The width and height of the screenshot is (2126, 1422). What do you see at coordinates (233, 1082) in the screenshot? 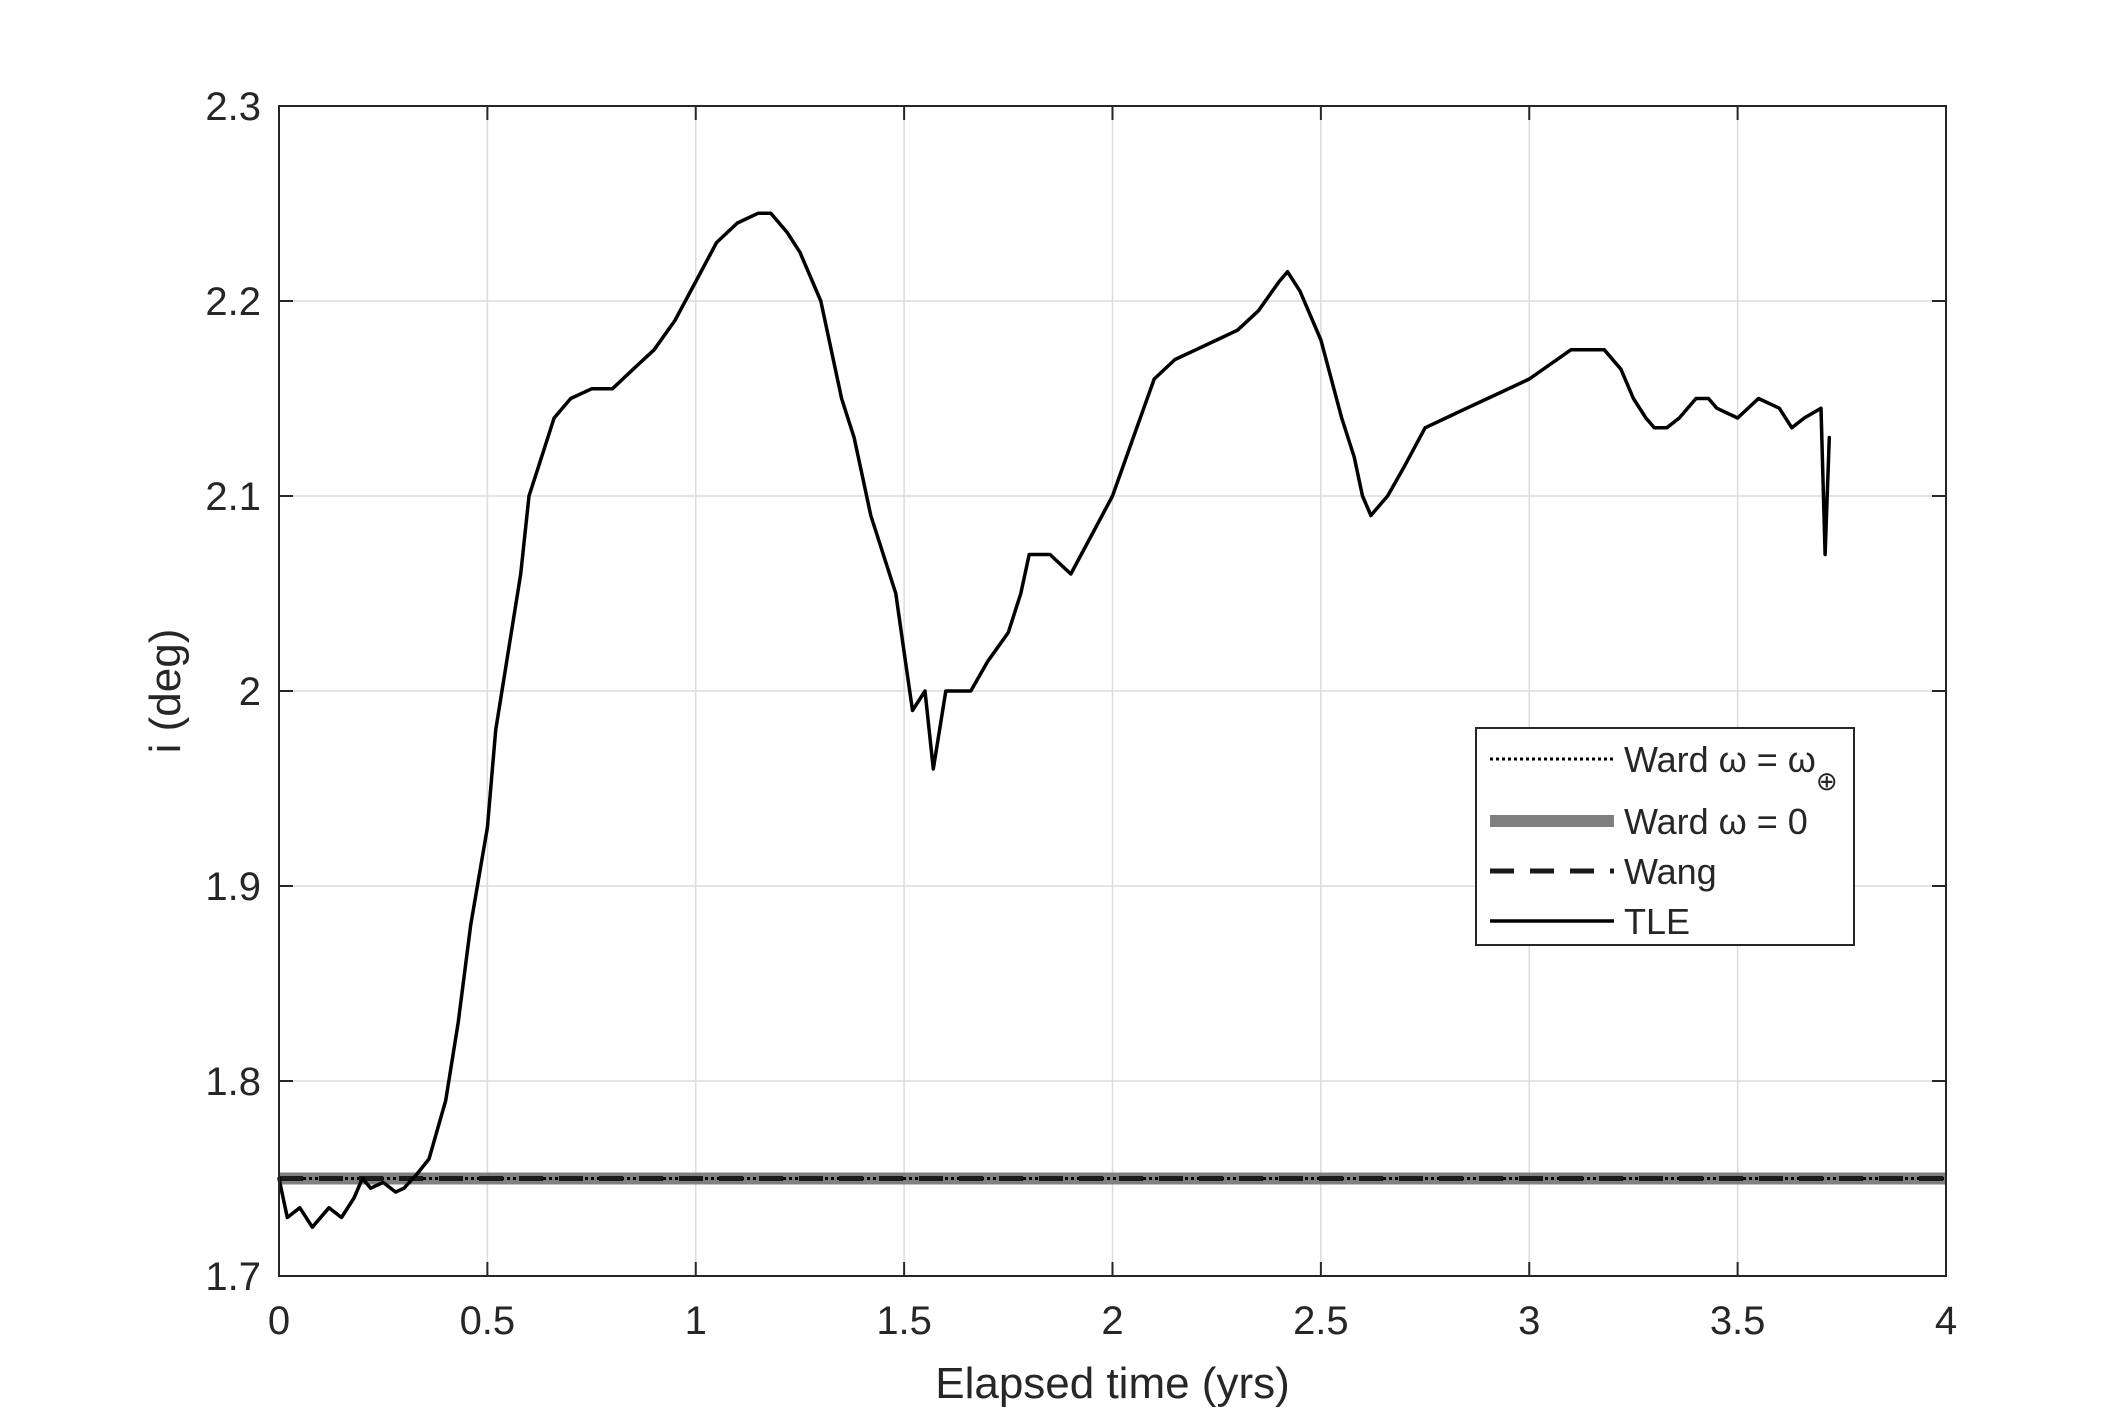
I see `y-tick-label: 1.8` at bounding box center [233, 1082].